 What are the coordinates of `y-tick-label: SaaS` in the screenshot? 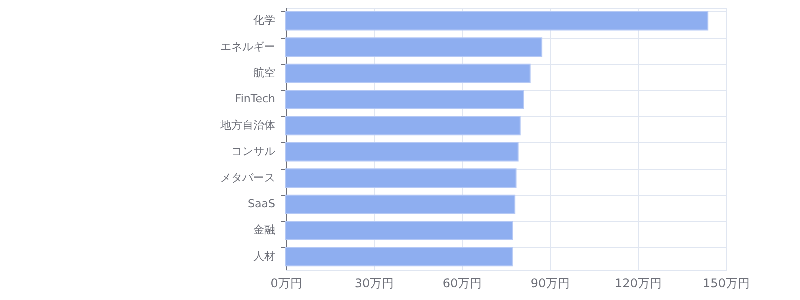 It's located at (262, 204).